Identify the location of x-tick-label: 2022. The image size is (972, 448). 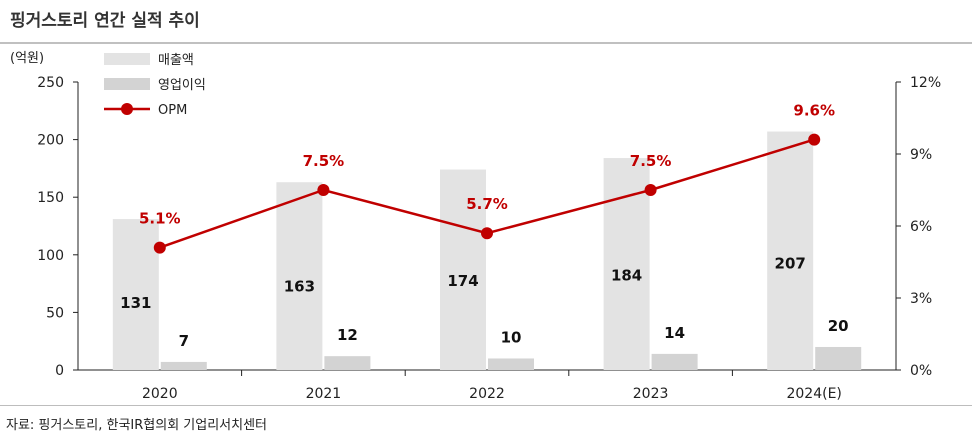
(487, 394).